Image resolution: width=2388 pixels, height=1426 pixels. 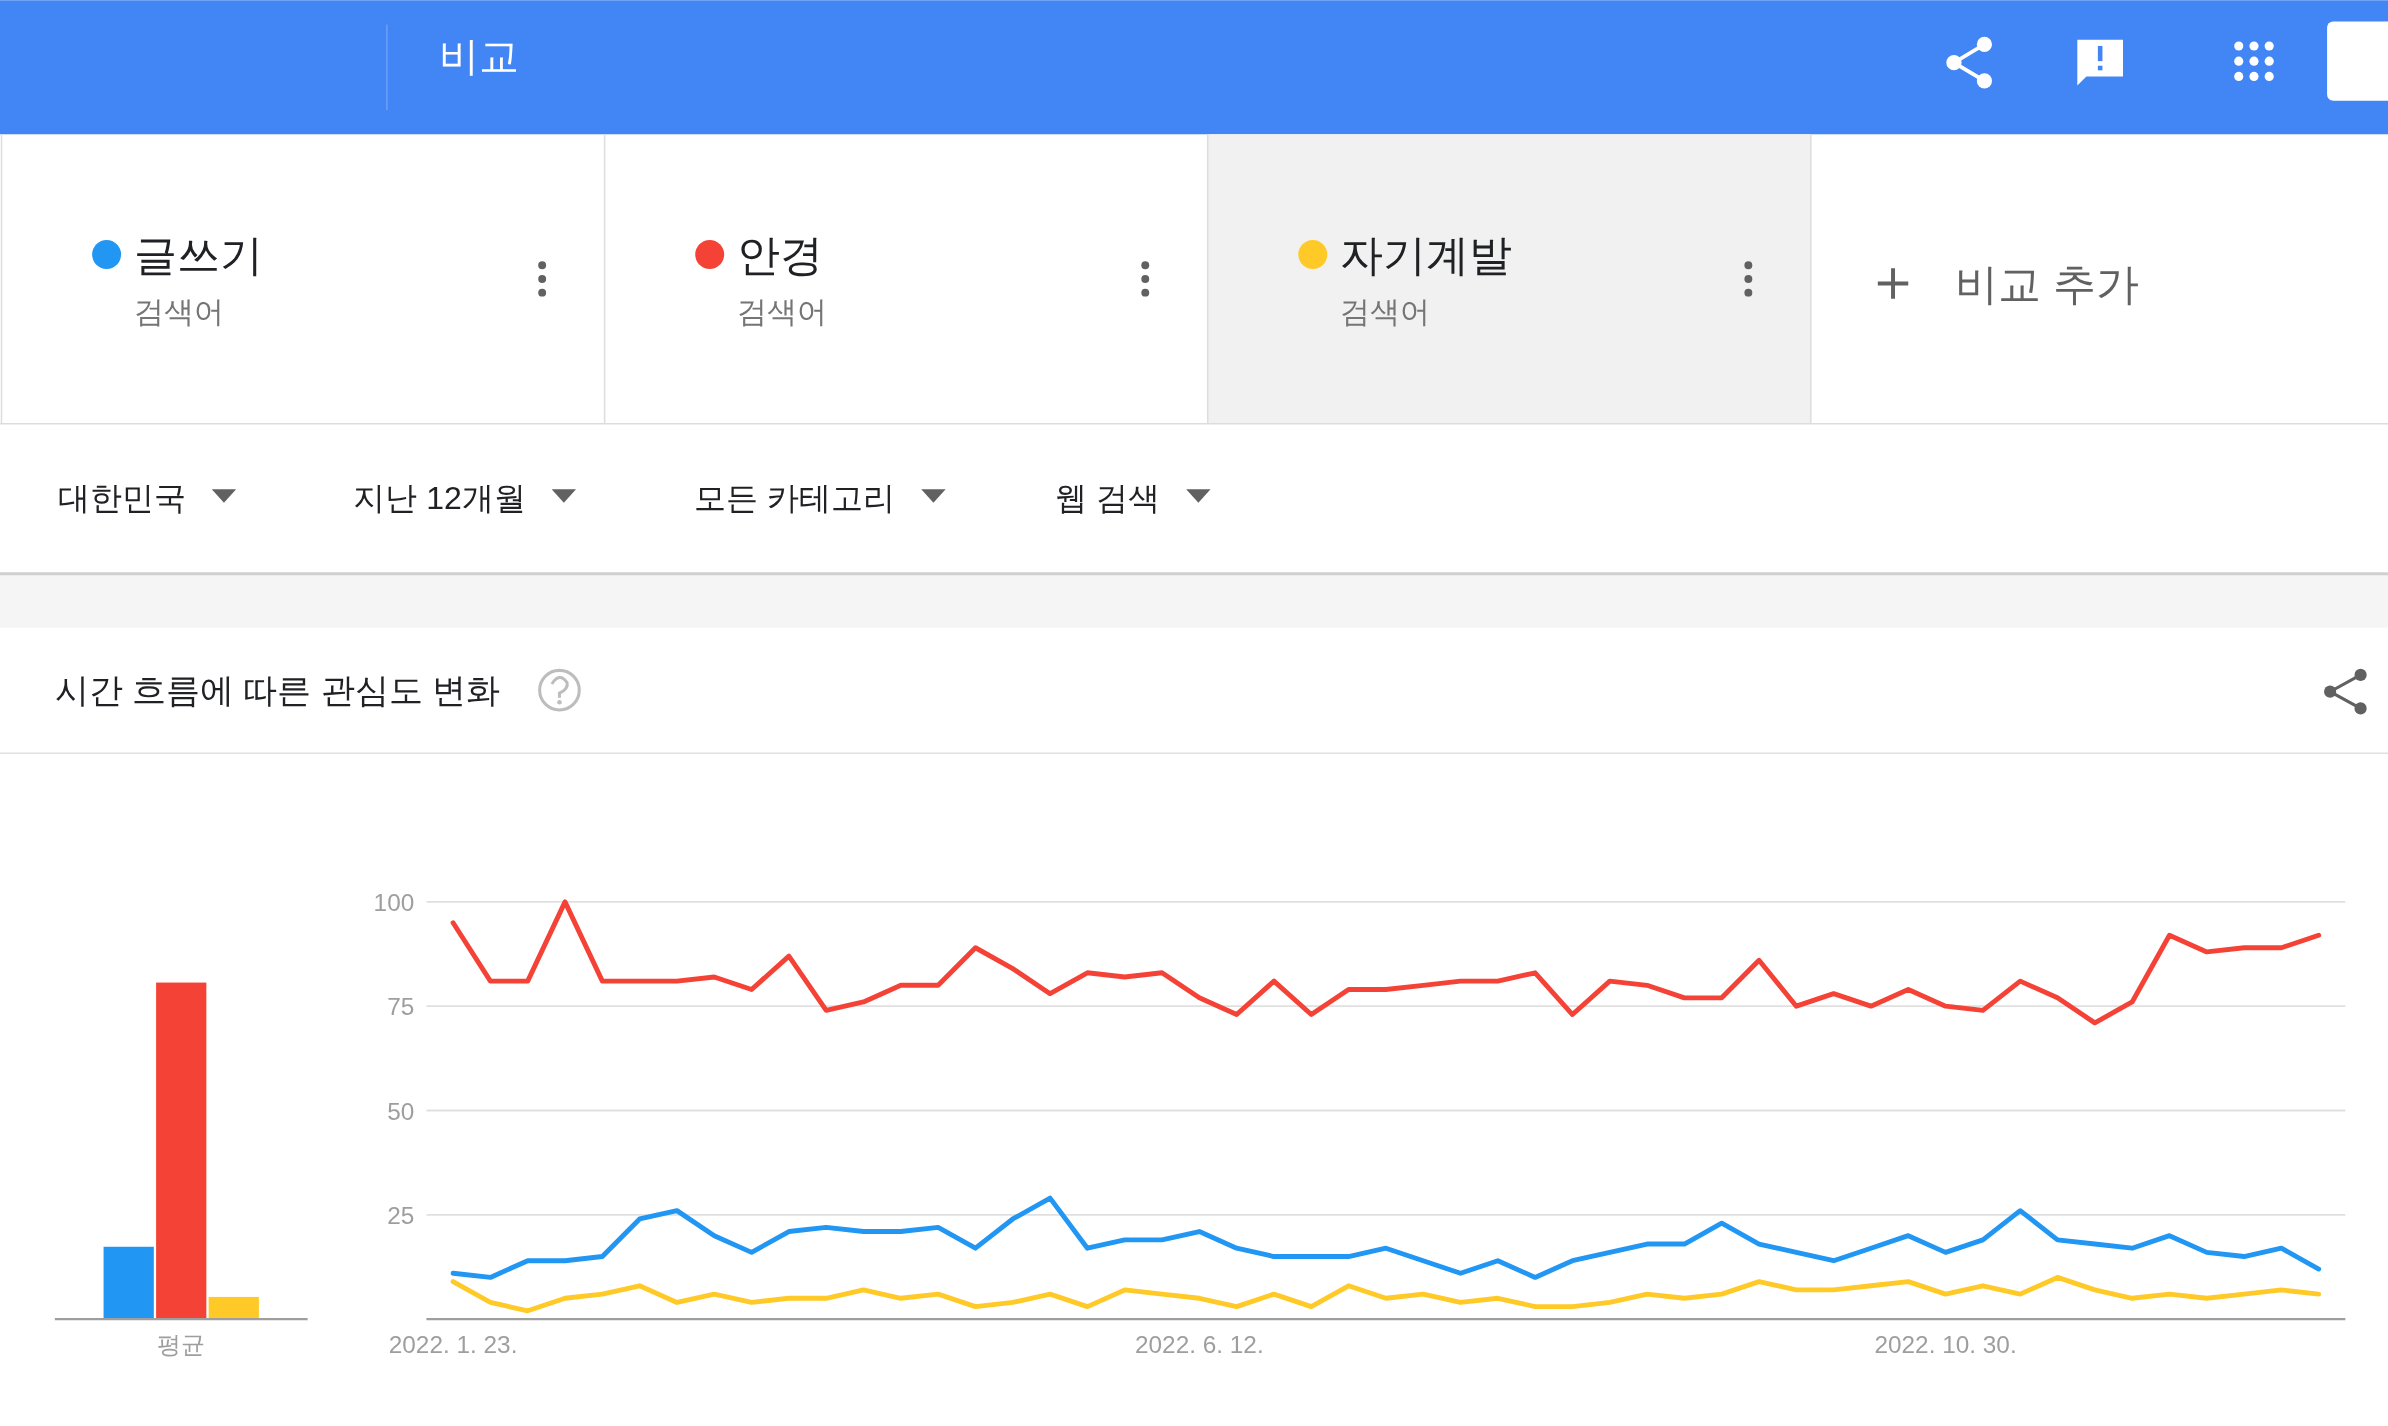 I want to click on y-tick-label: 25, so click(x=401, y=1215).